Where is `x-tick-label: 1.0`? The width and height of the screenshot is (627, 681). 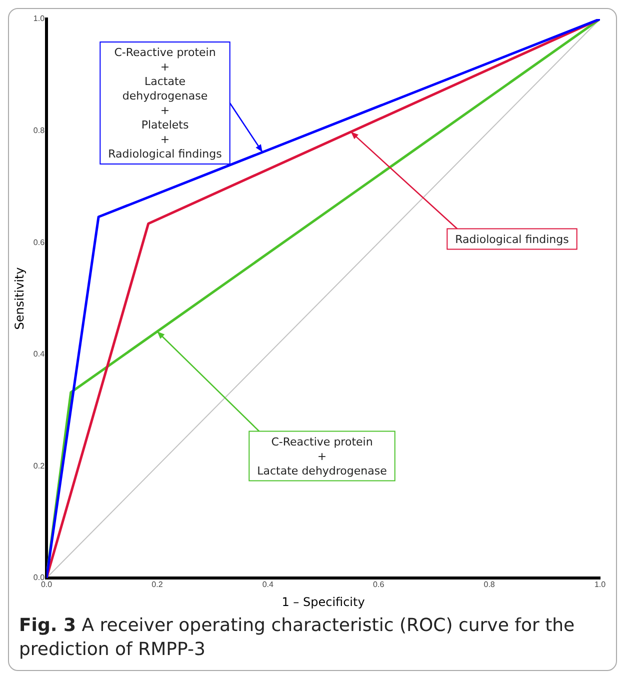 x-tick-label: 1.0 is located at coordinates (600, 585).